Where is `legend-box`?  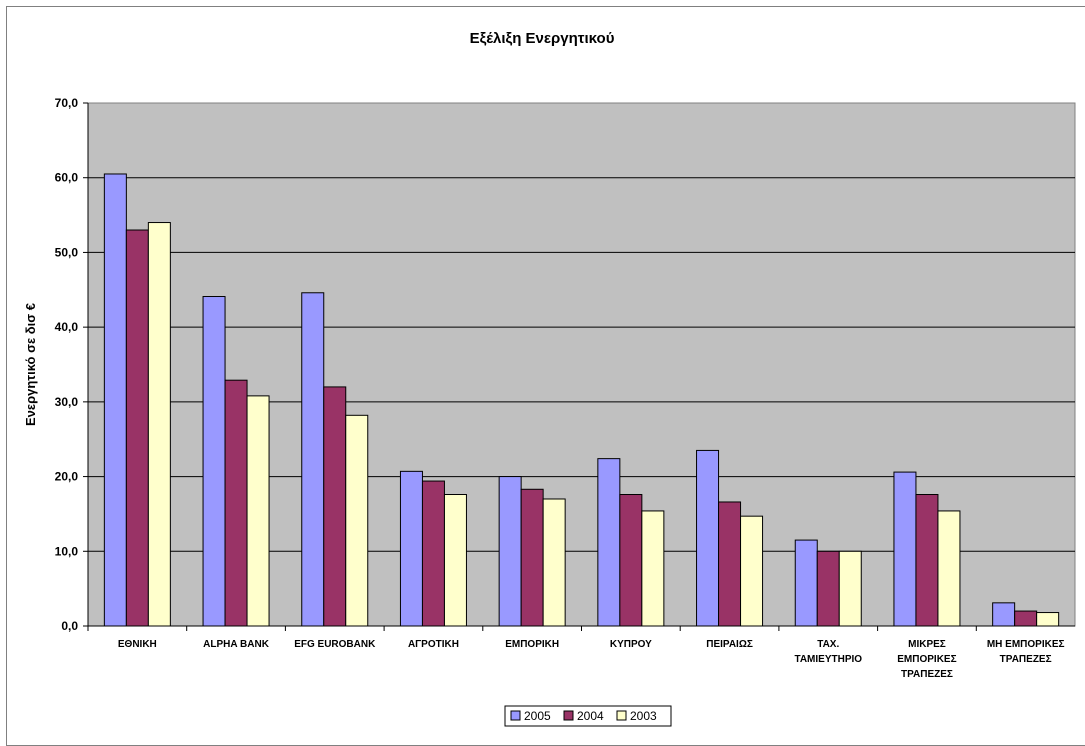 legend-box is located at coordinates (588, 716).